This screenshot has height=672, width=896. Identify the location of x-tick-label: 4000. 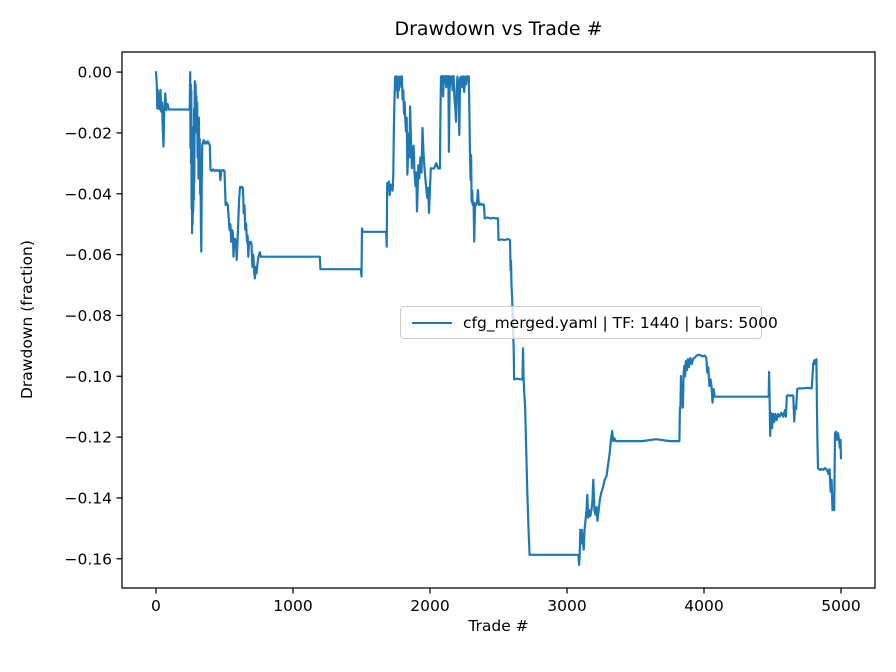
(703, 606).